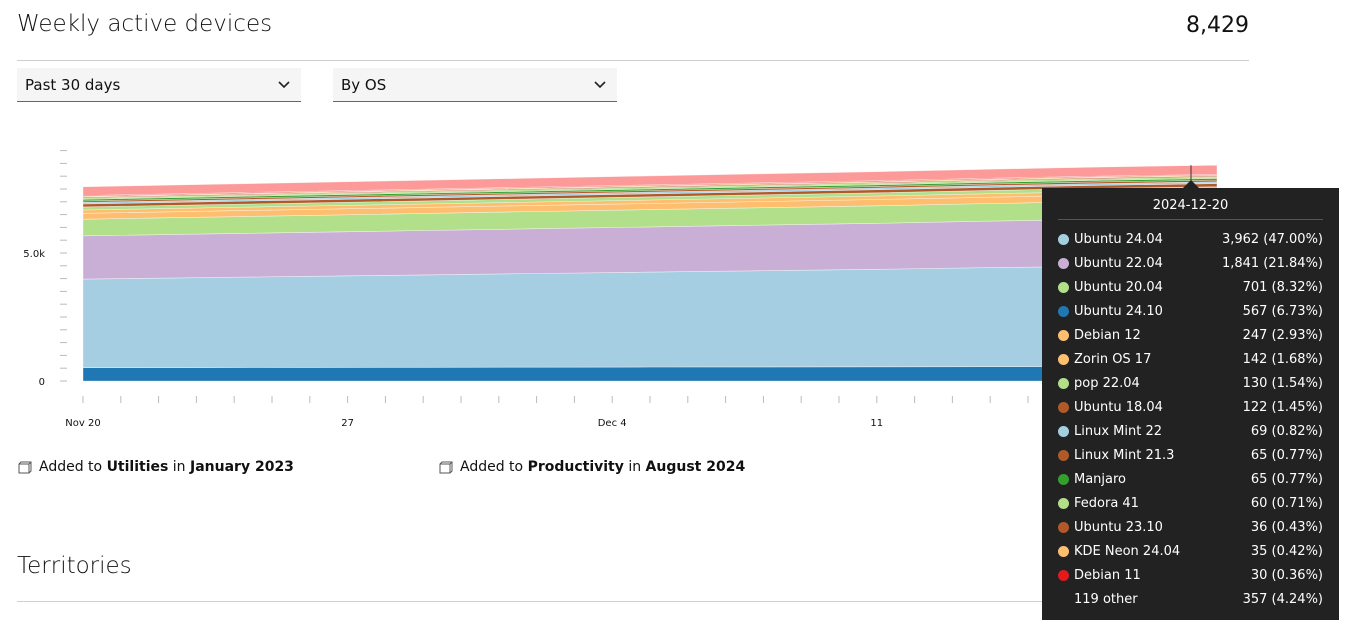 The width and height of the screenshot is (1351, 630). Describe the element at coordinates (1107, 335) in the screenshot. I see `tooltip-series-name: Debian 12` at that location.